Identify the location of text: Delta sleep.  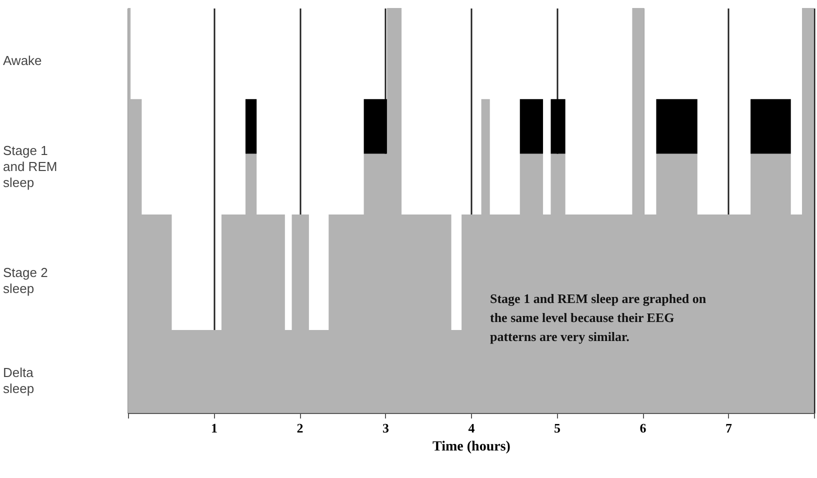
(18, 380).